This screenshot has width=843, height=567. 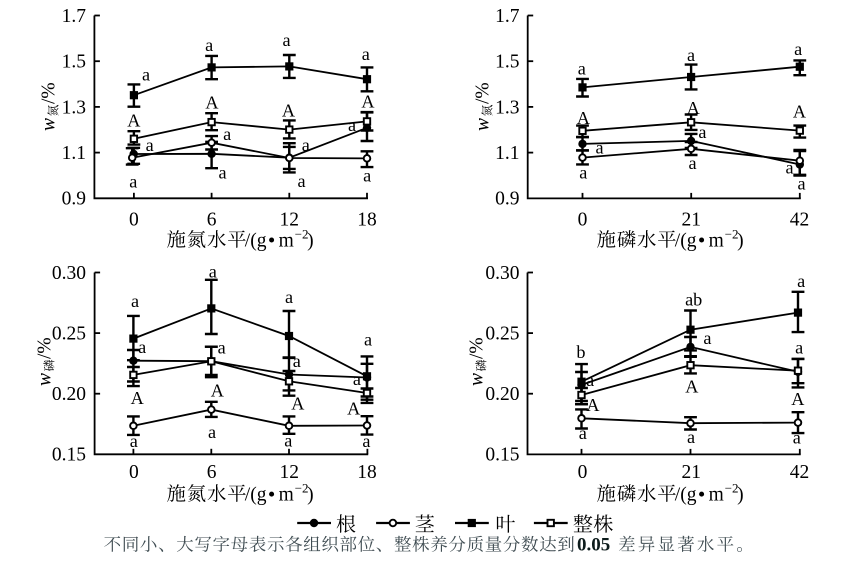 I want to click on svg-text: b, so click(x=580, y=352).